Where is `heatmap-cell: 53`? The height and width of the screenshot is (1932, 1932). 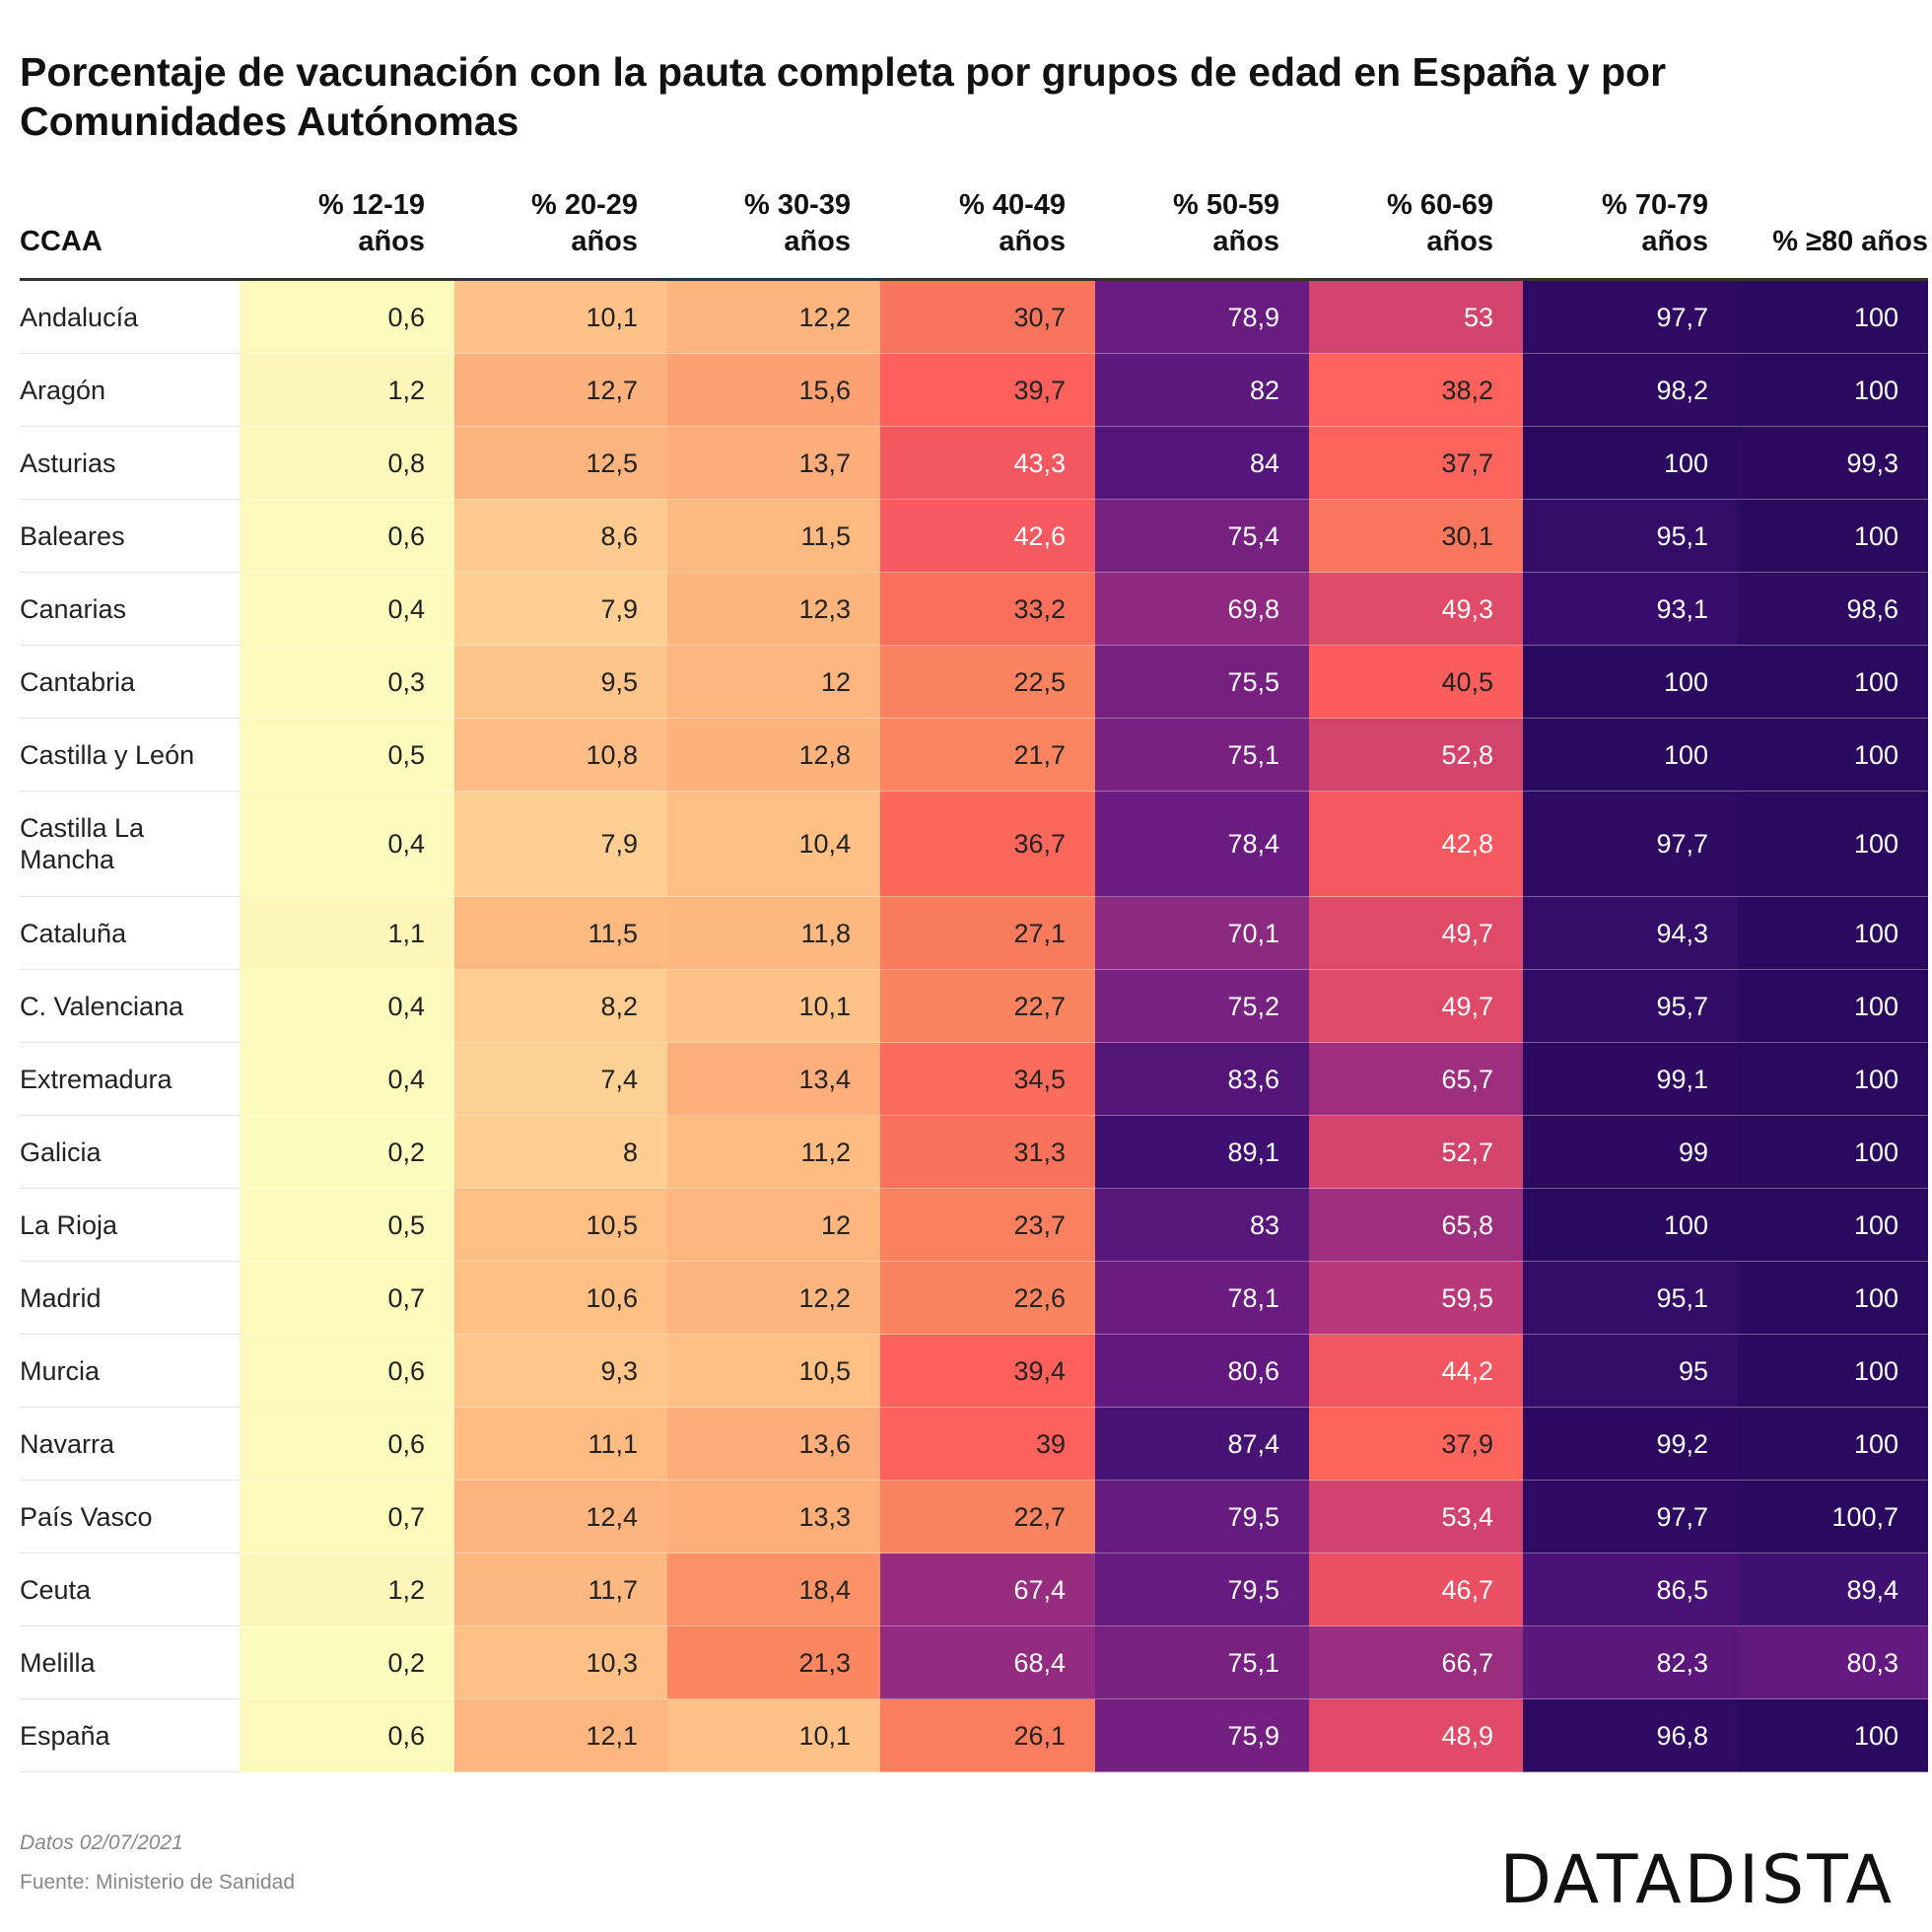
heatmap-cell: 53 is located at coordinates (1416, 316).